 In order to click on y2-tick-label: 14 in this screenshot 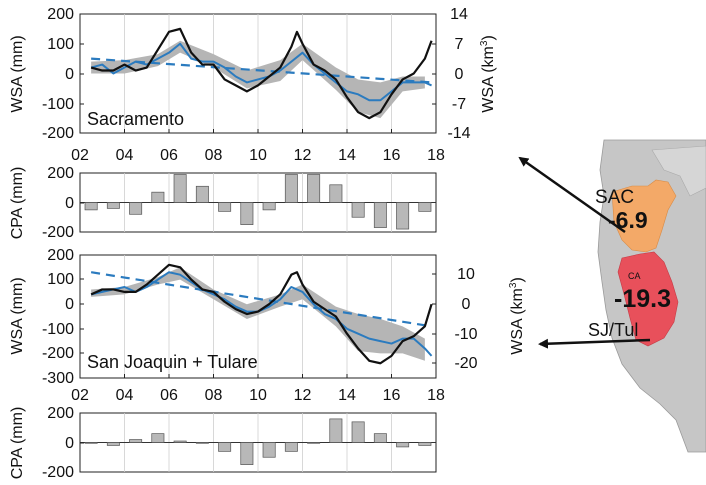, I will do `click(459, 14)`.